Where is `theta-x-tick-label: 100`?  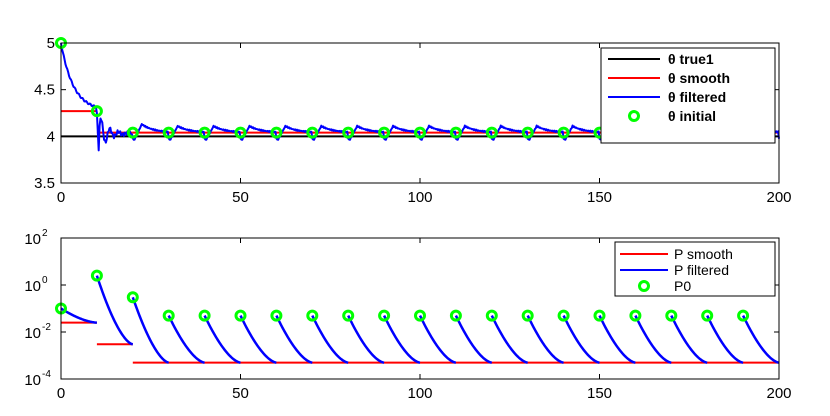 theta-x-tick-label: 100 is located at coordinates (419, 197).